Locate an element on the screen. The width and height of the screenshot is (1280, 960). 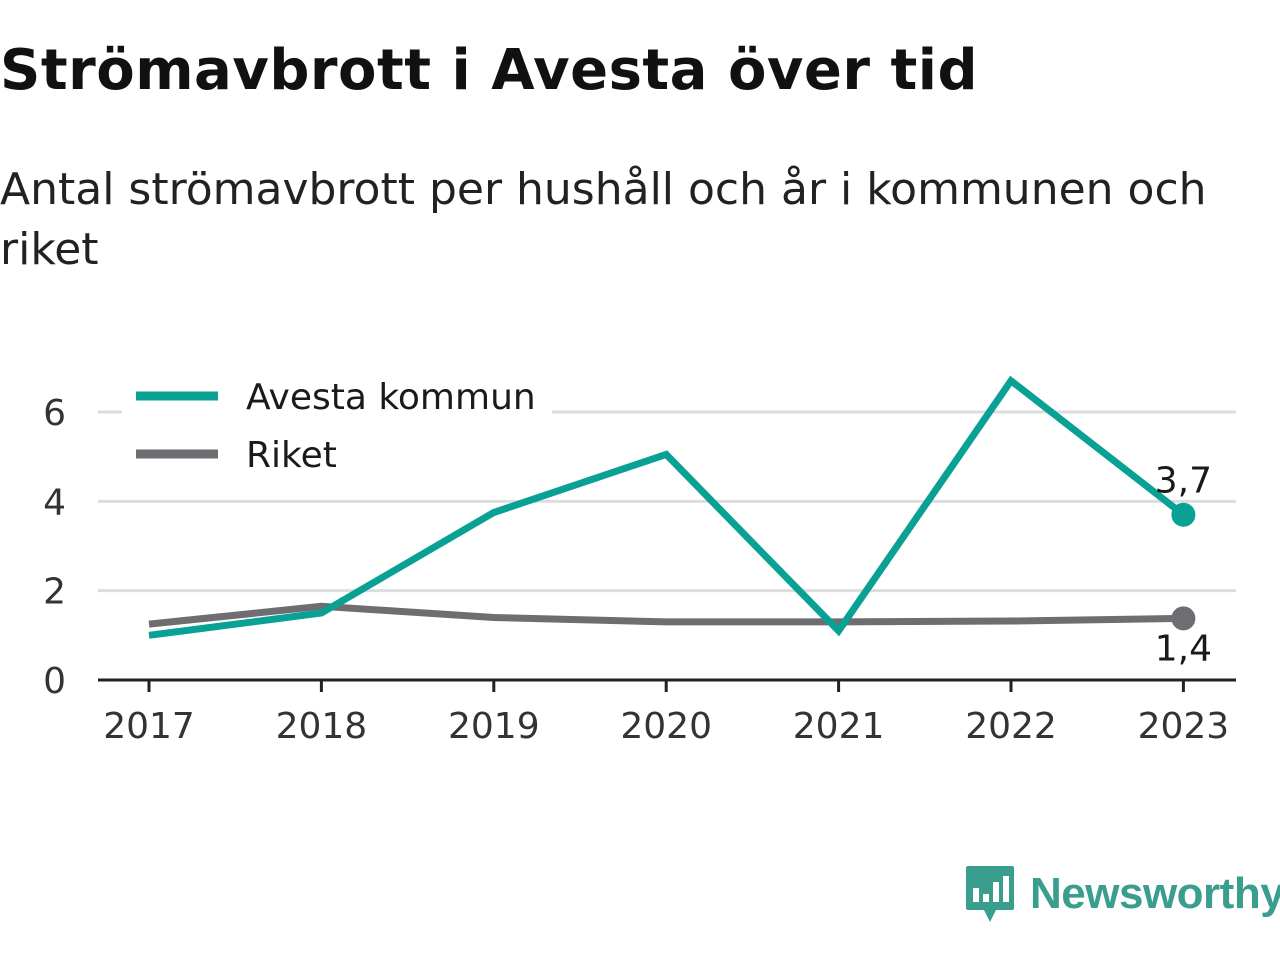
x-tick-label: 2018 is located at coordinates (322, 726).